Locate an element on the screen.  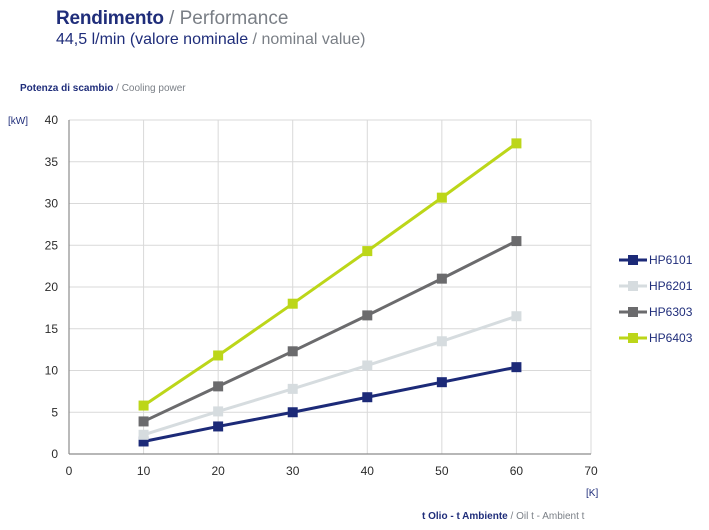
legend: HP6101 HP6201 HP6303 HP6403 is located at coordinates (656, 299).